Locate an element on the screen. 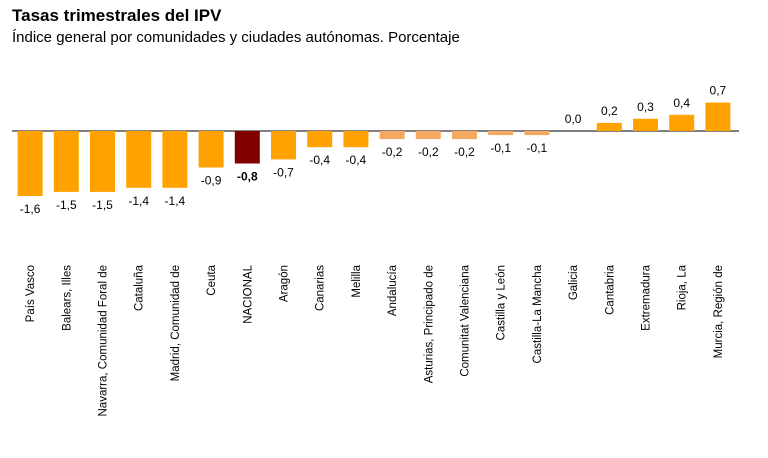 This screenshot has height=458, width=768. data-label: 0,3 is located at coordinates (645, 107).